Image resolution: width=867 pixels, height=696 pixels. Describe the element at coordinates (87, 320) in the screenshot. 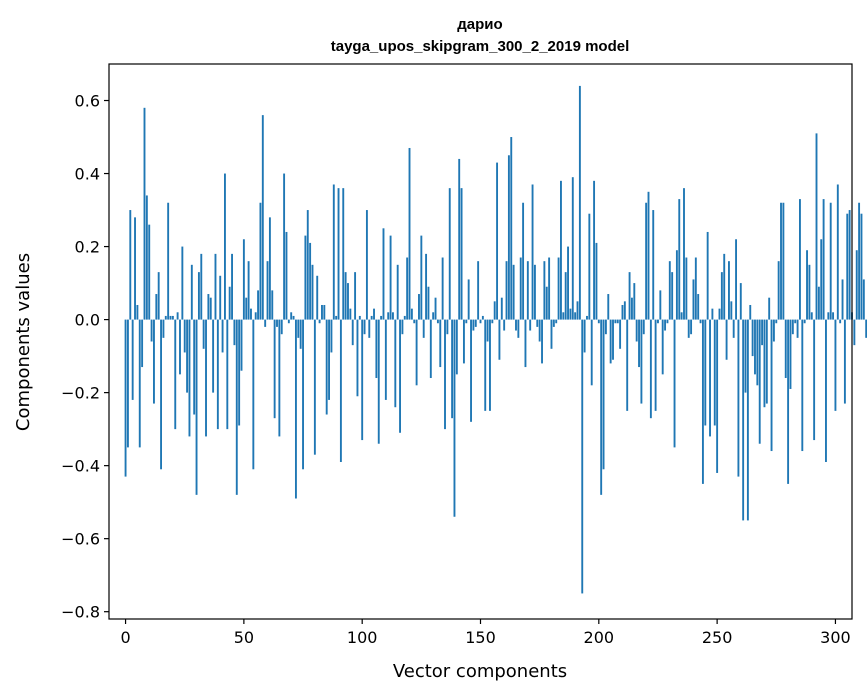

I see `y-tick-label: 0.0` at that location.